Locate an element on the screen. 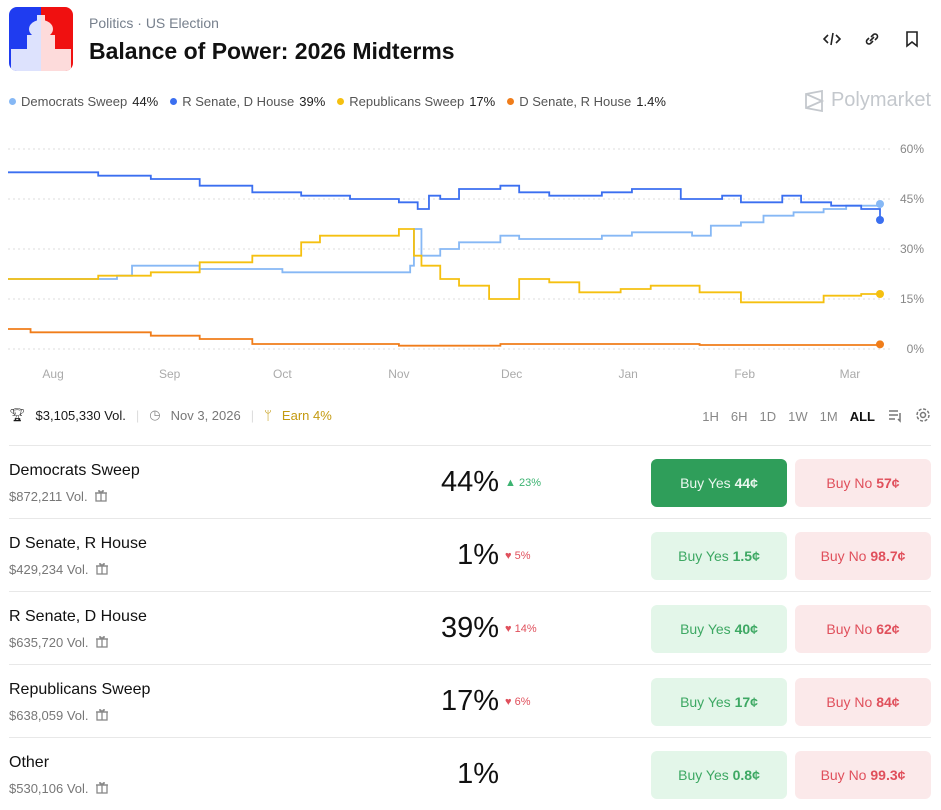  buy-no-button: Buy No 57¢ is located at coordinates (863, 483).